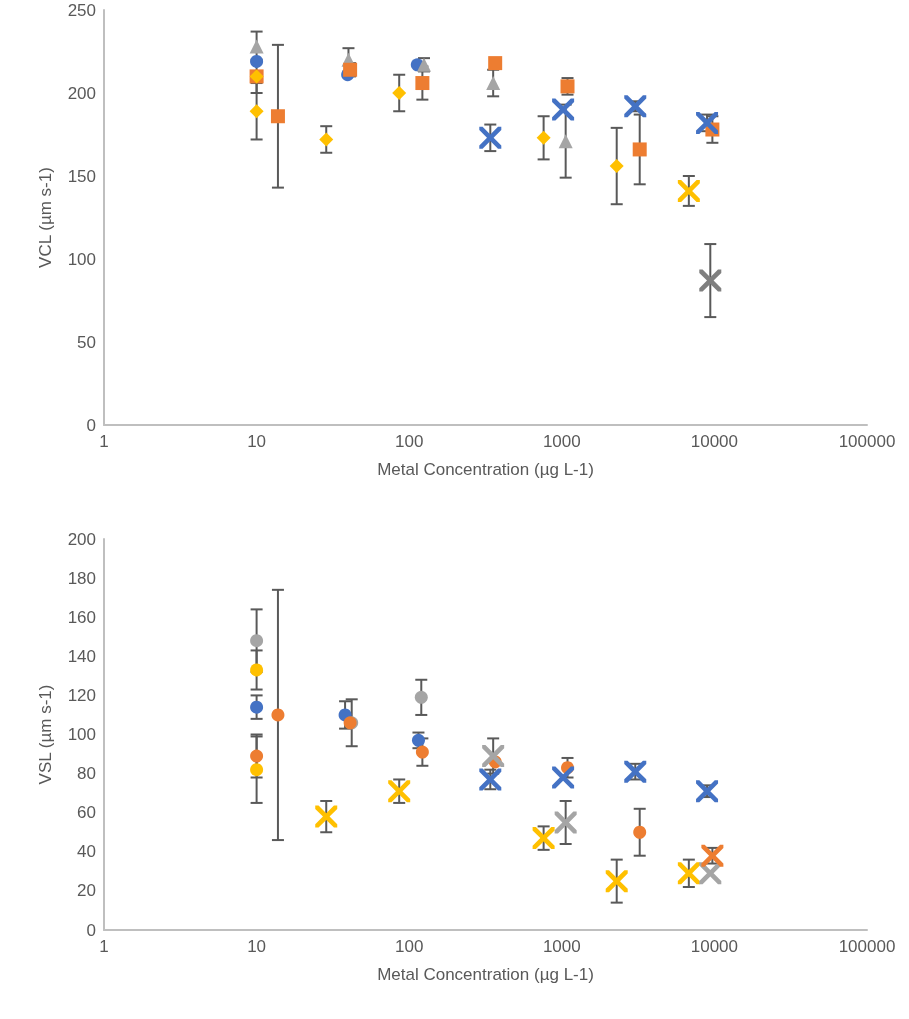 The width and height of the screenshot is (909, 1019). I want to click on y-tick-label: 60, so click(86, 813).